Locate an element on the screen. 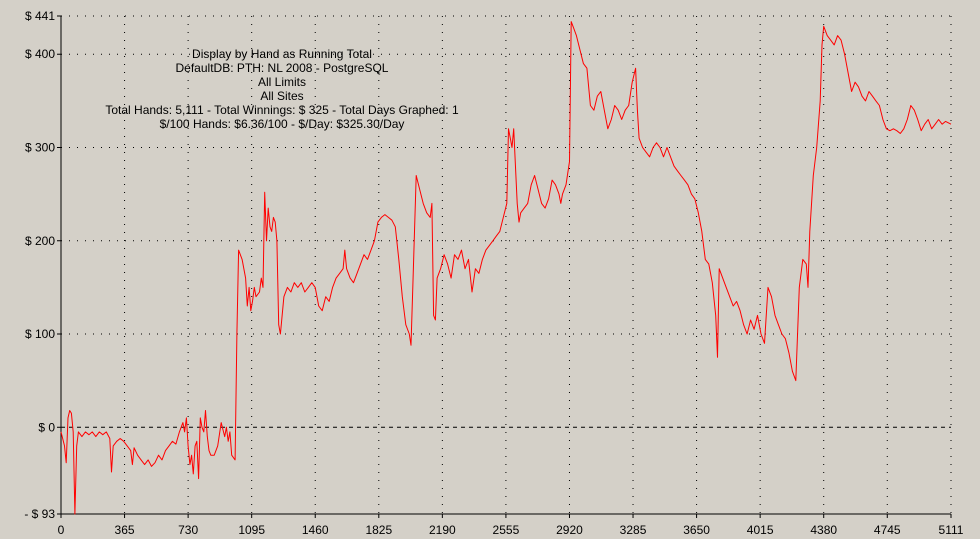 The height and width of the screenshot is (539, 980). y-tick-label: $ 0 is located at coordinates (46, 427).